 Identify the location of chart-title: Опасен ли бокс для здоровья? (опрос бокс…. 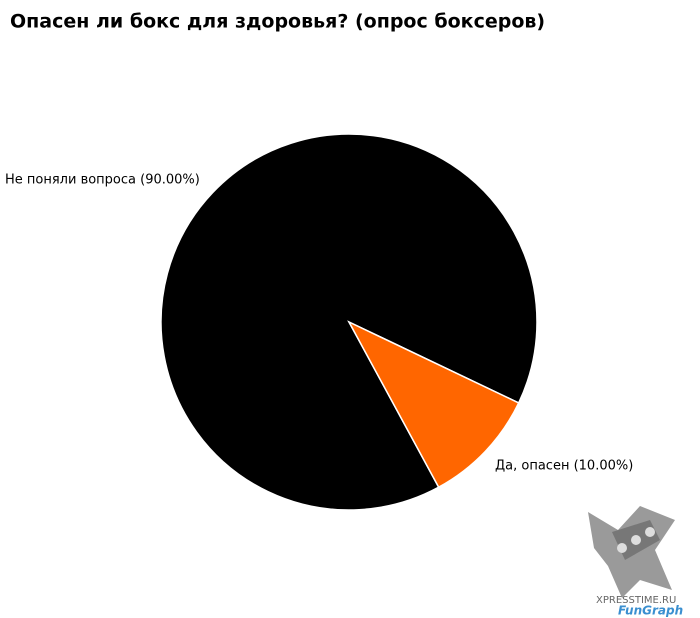
(277, 22).